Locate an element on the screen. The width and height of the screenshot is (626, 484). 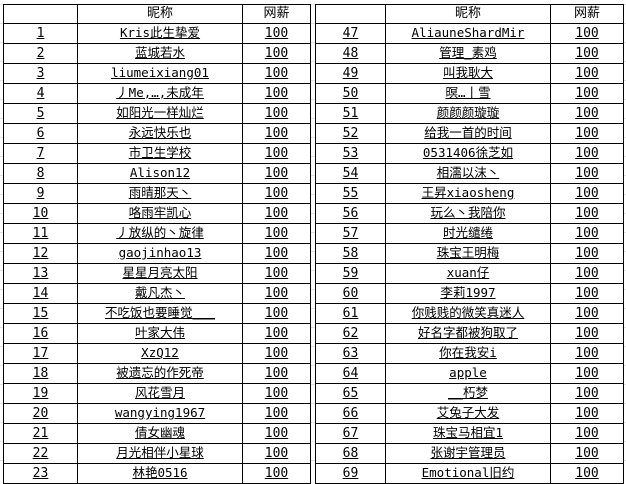
cell-nickname: 如阳光一样灿烂 is located at coordinates (160, 113).